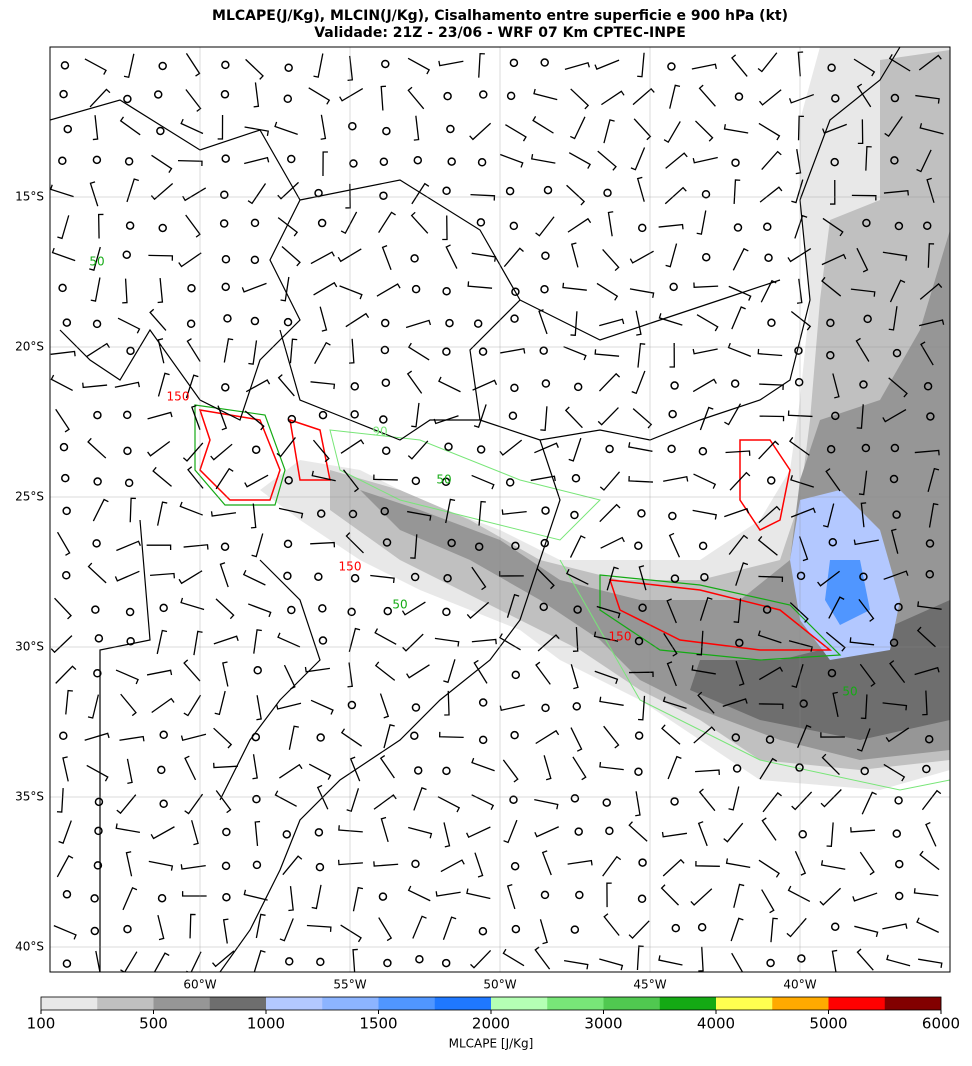 The image size is (972, 1066). What do you see at coordinates (716, 1024) in the screenshot?
I see `colorbar-tick-label: 4000` at bounding box center [716, 1024].